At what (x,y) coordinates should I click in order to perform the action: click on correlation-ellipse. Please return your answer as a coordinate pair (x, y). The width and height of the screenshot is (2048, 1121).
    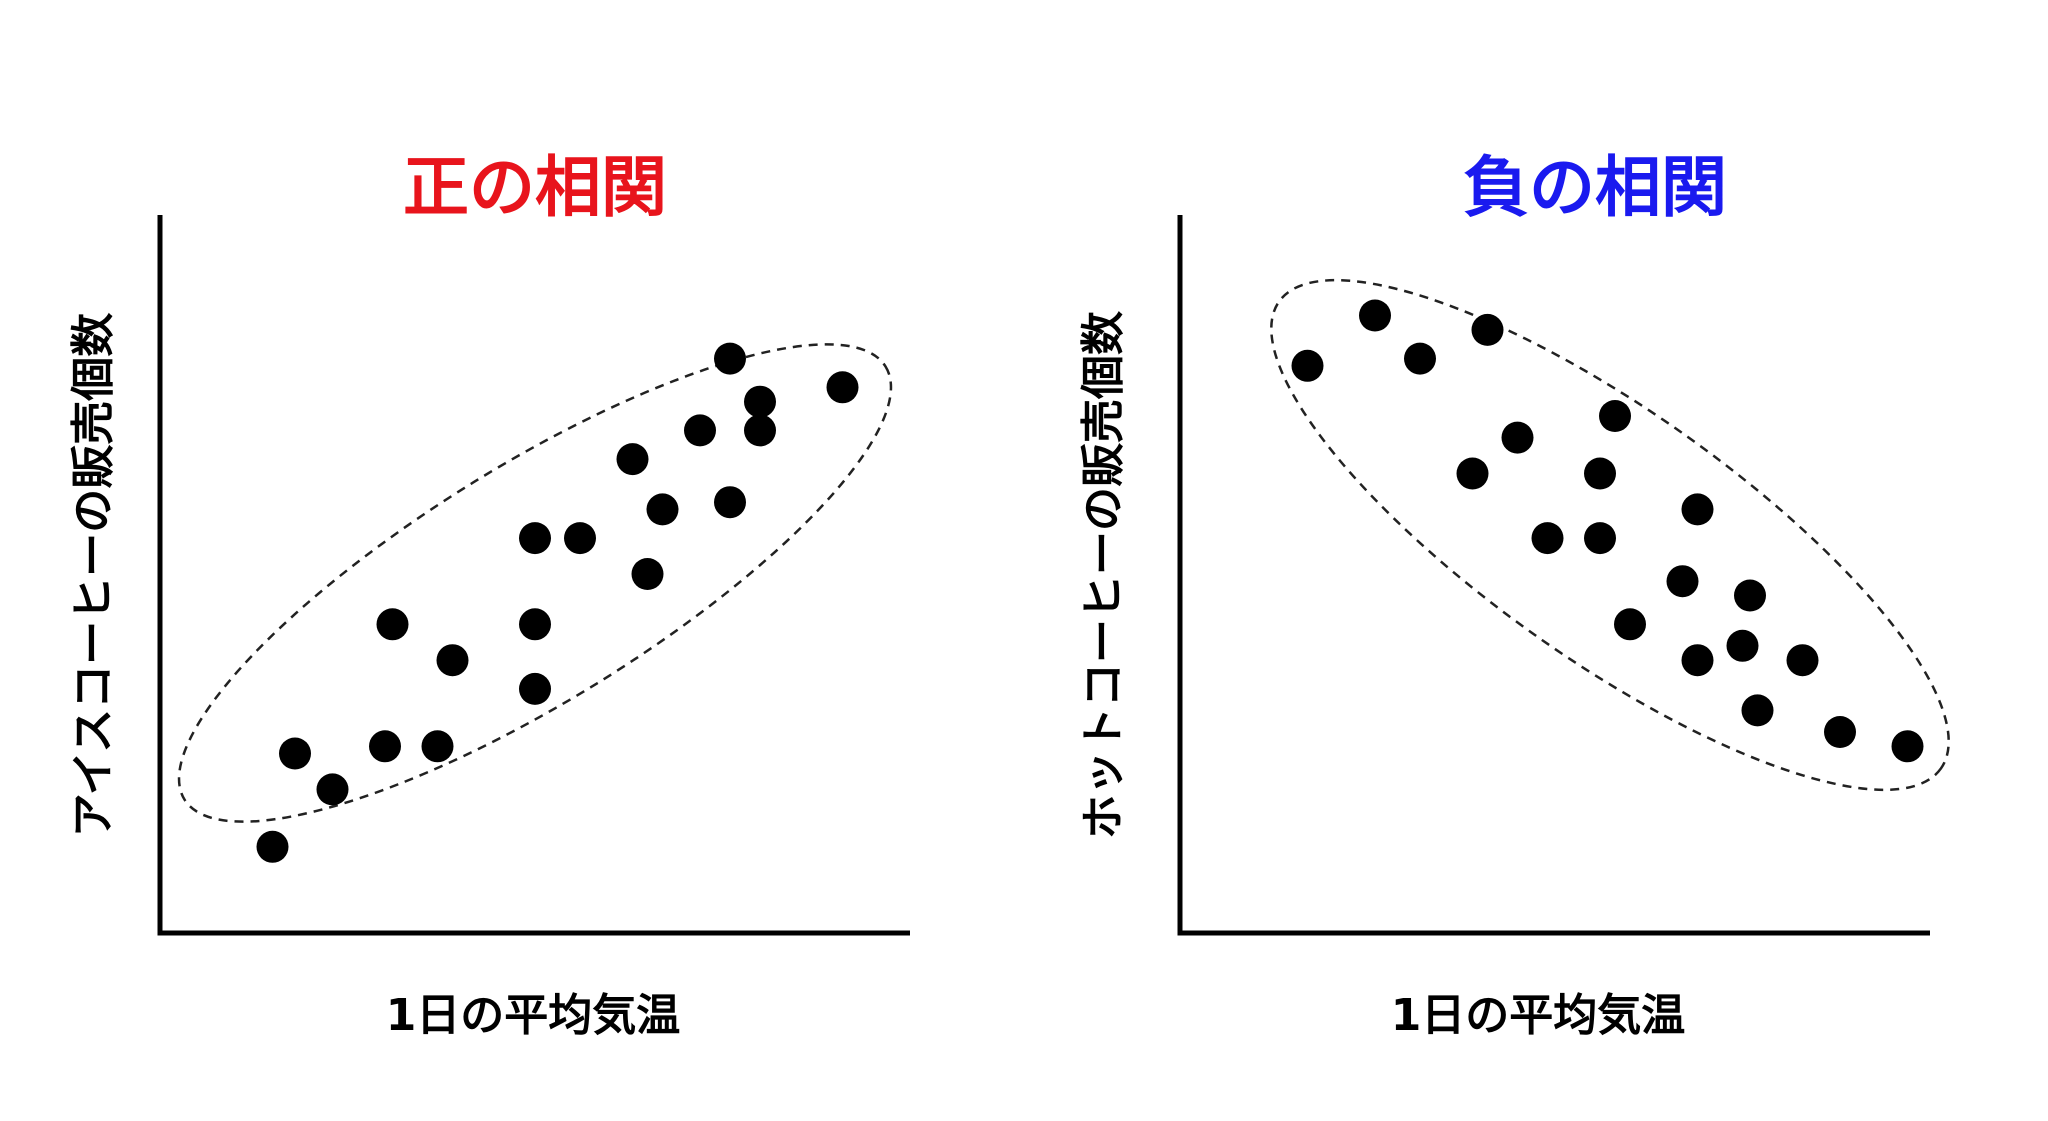
    Looking at the image, I should click on (535, 583).